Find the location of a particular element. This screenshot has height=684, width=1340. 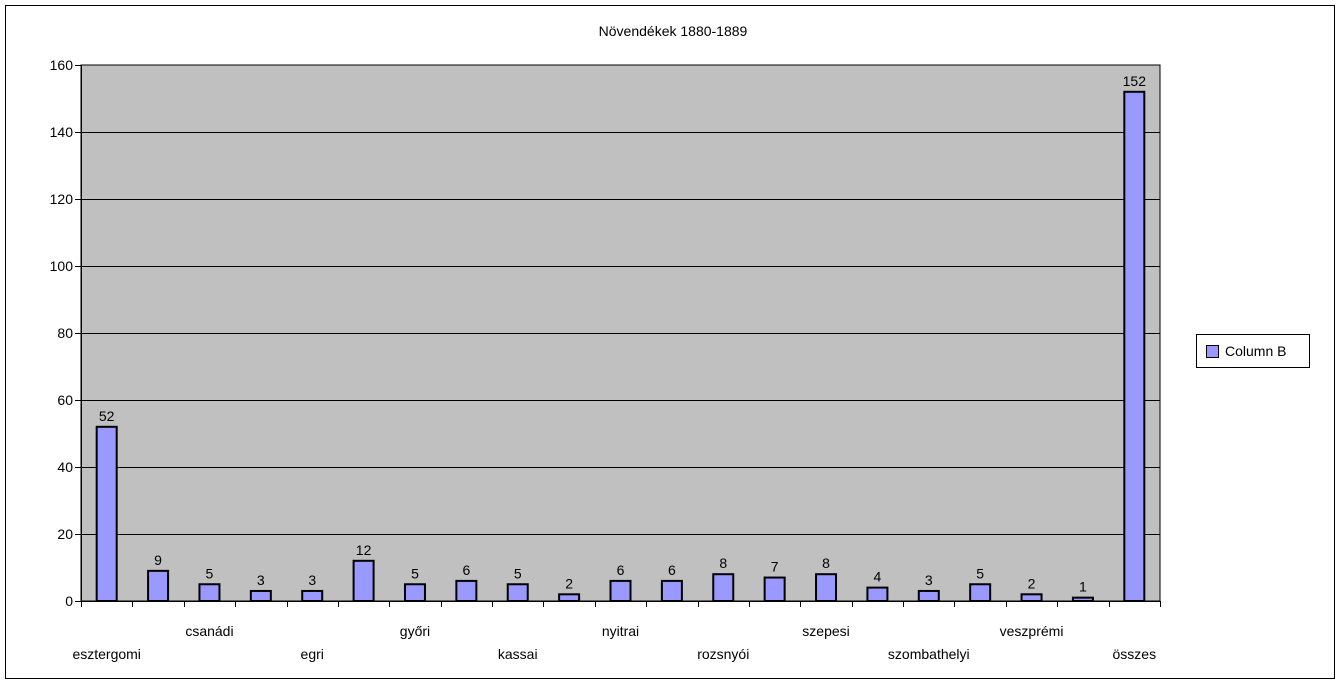

x-tick-label: győri is located at coordinates (415, 631).